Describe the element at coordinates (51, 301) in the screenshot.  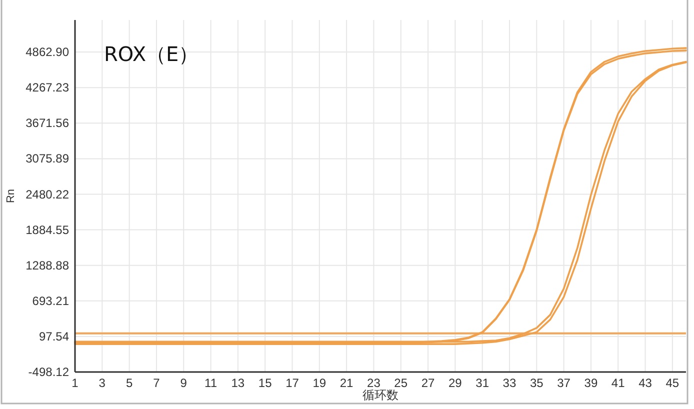
I see `y-tick-label: 693.21` at that location.